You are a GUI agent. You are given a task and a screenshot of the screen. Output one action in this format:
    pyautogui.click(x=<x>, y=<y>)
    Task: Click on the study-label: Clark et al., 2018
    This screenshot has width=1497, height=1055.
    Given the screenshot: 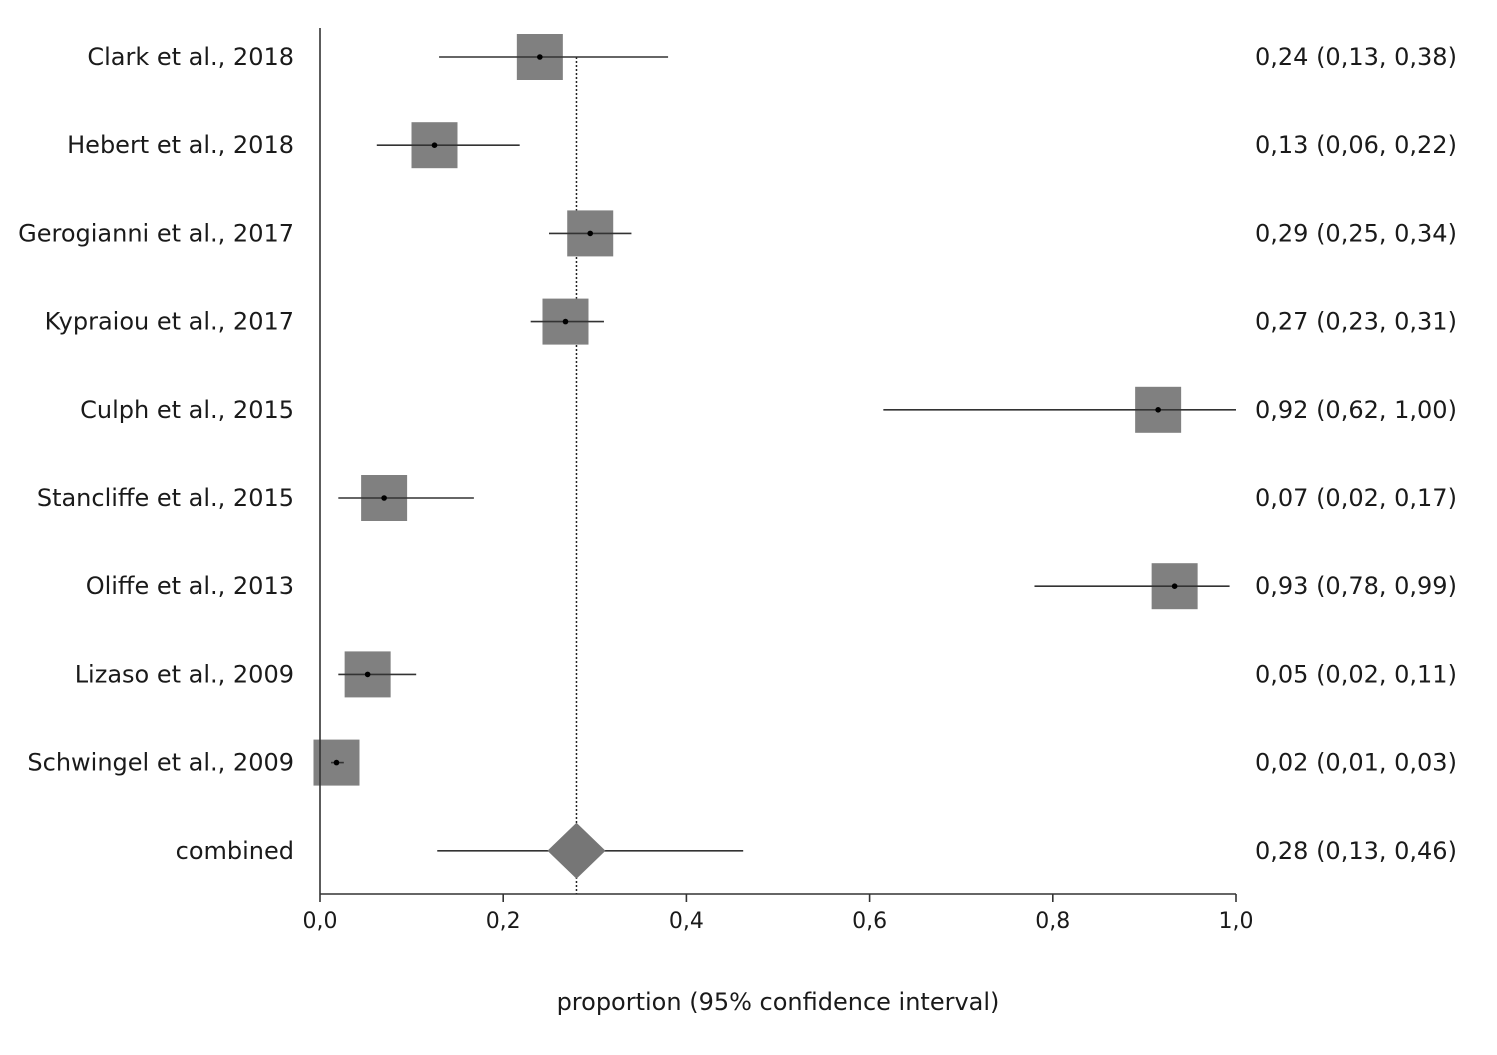 What is the action you would take?
    pyautogui.click(x=190, y=57)
    